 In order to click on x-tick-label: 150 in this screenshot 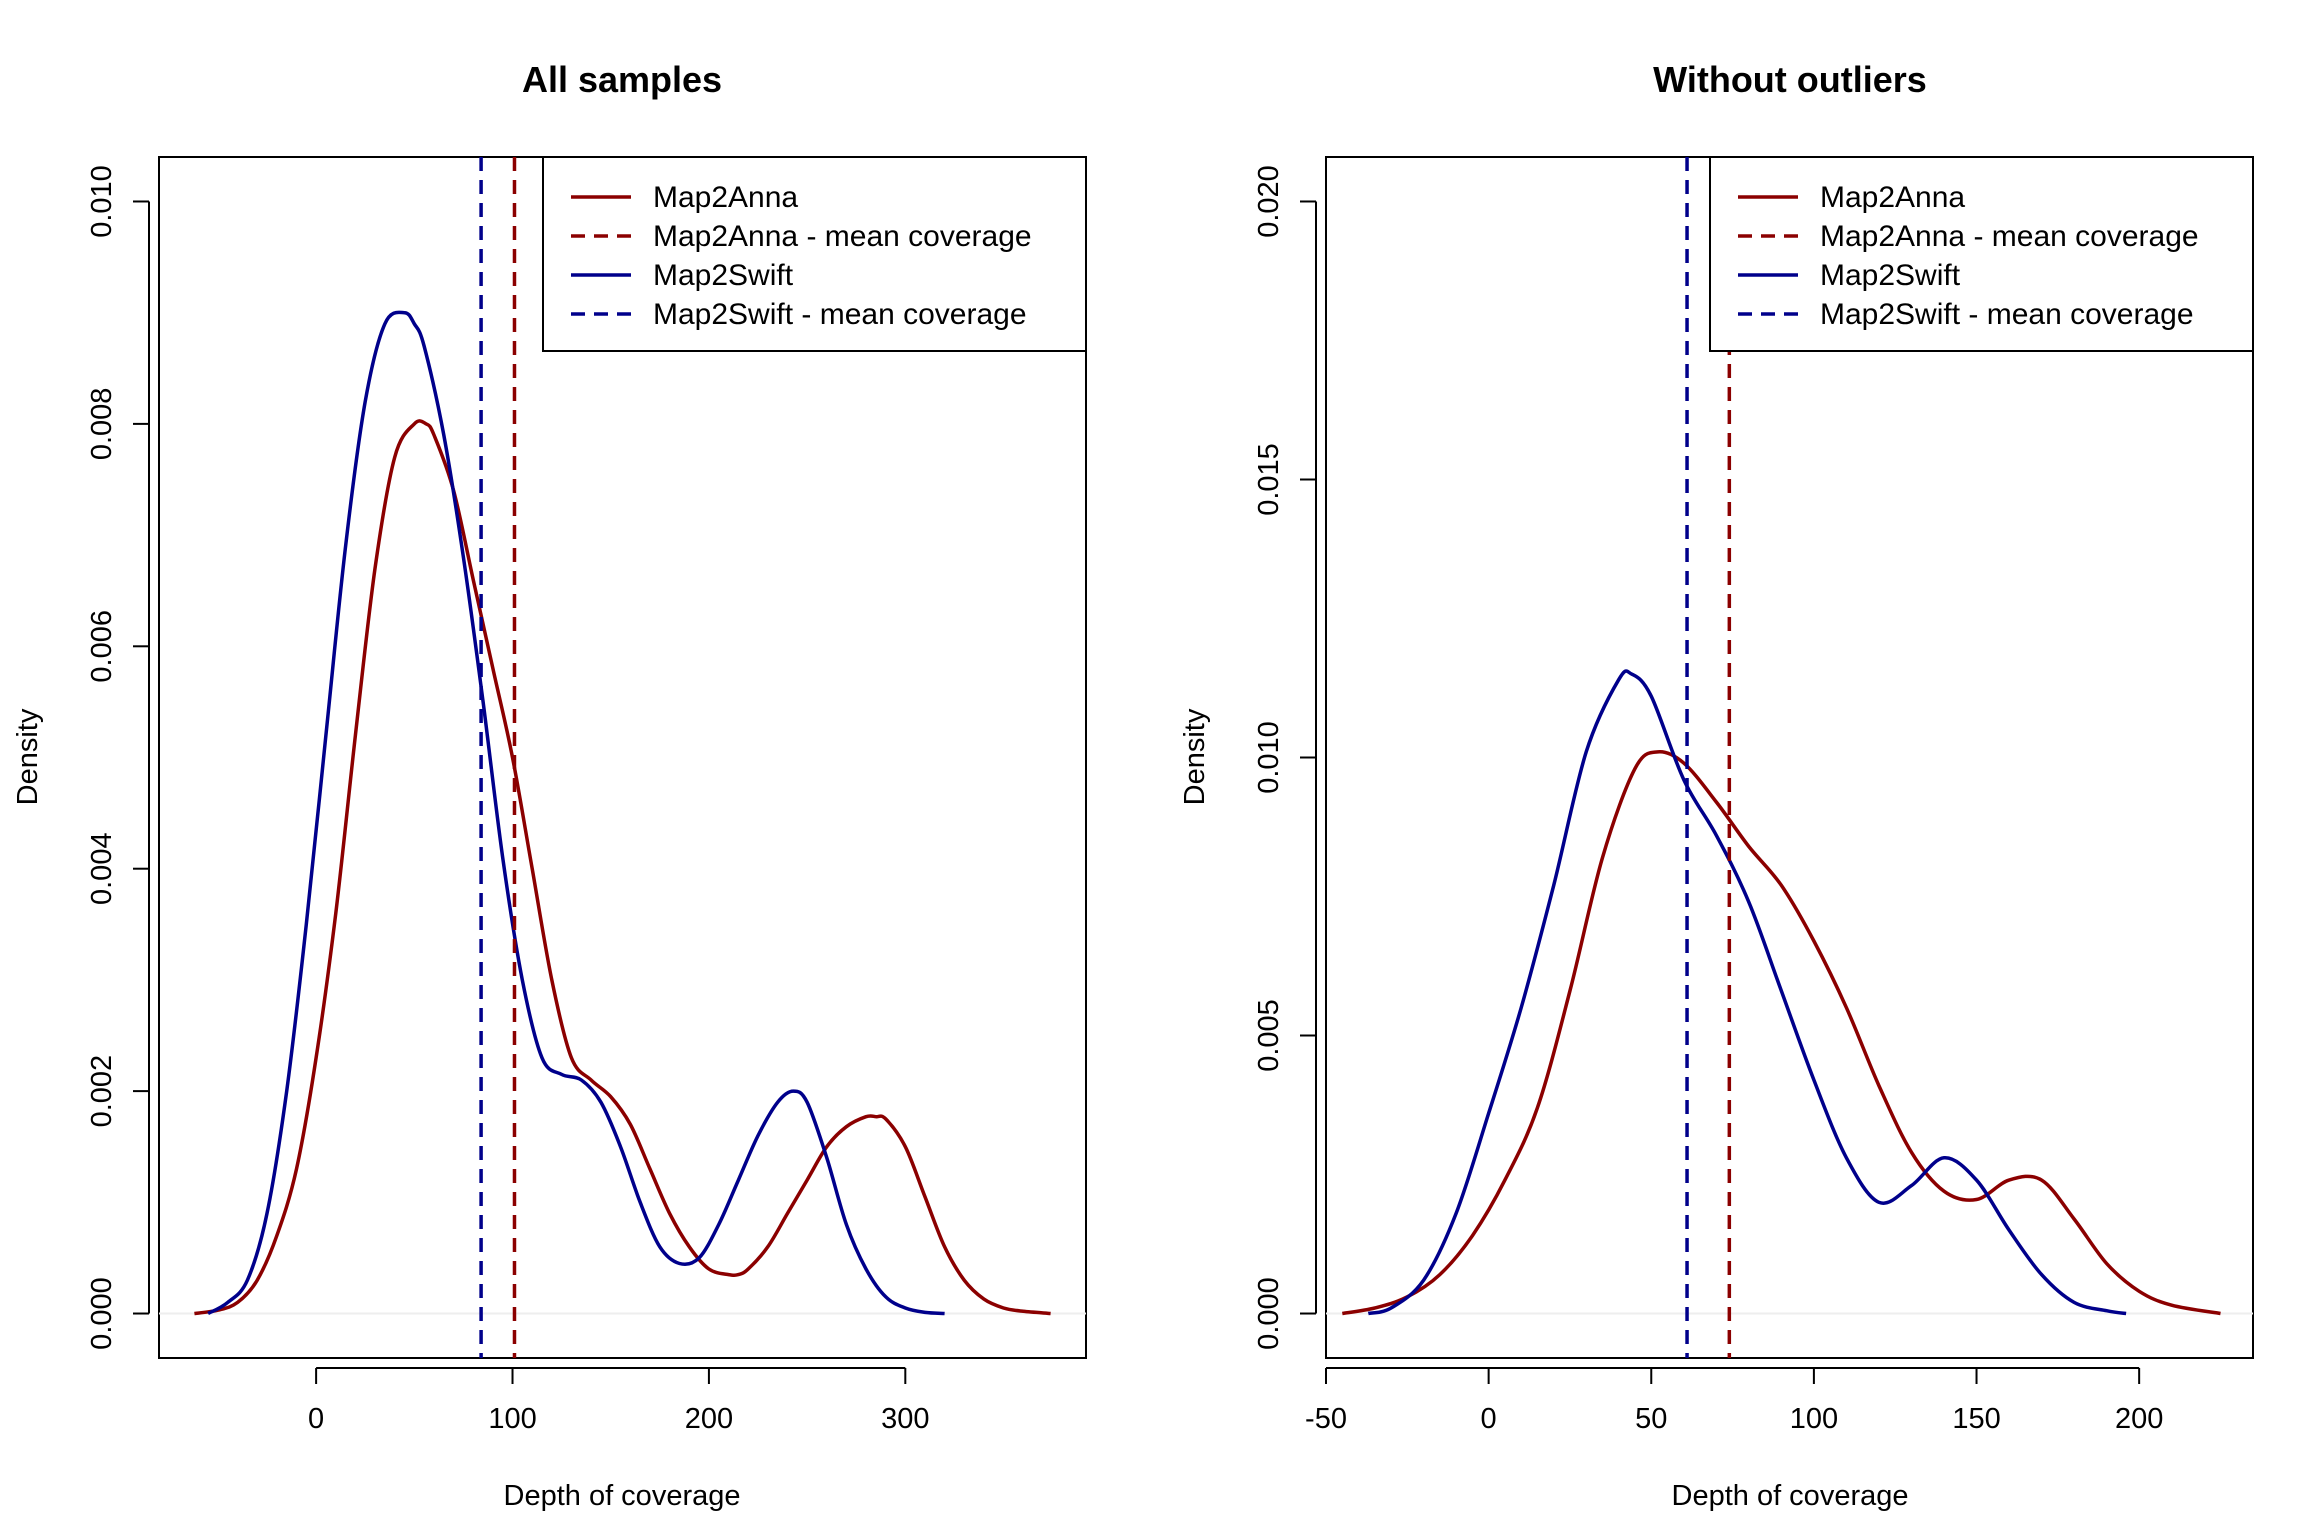, I will do `click(1976, 1419)`.